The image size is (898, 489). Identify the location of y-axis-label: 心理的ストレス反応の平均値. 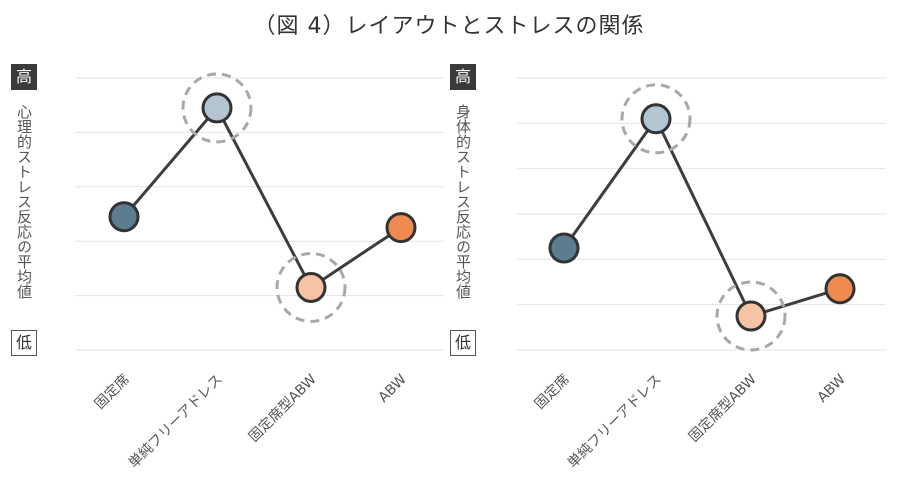
(24, 201).